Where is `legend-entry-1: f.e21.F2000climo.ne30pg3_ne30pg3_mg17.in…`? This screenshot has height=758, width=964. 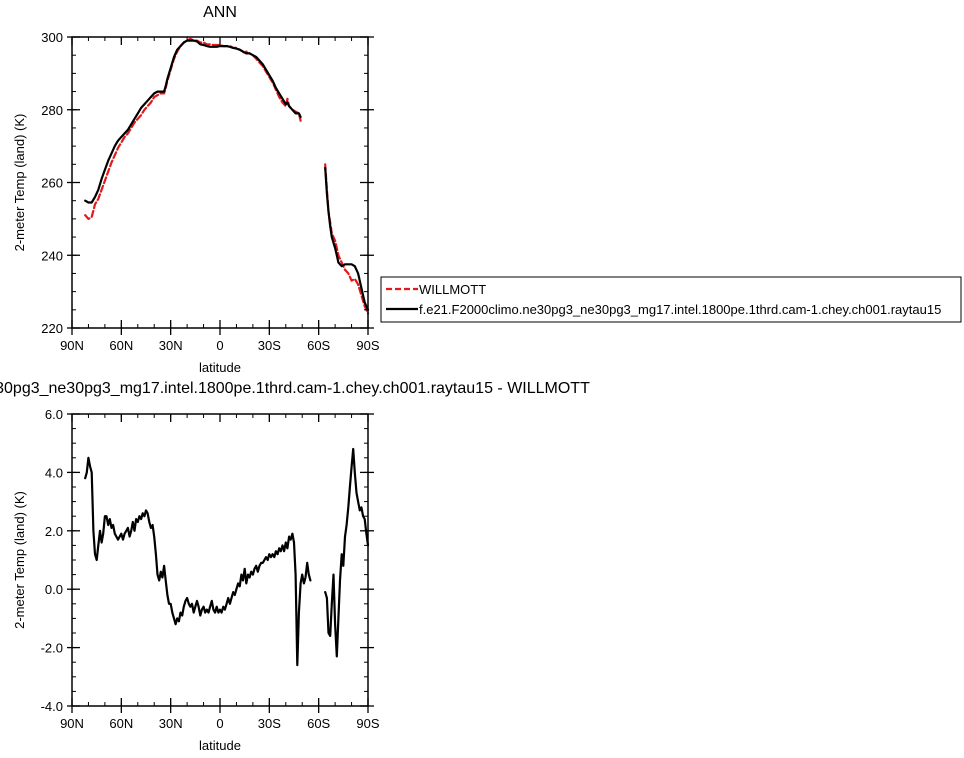 legend-entry-1: f.e21.F2000climo.ne30pg3_ne30pg3_mg17.in… is located at coordinates (680, 309).